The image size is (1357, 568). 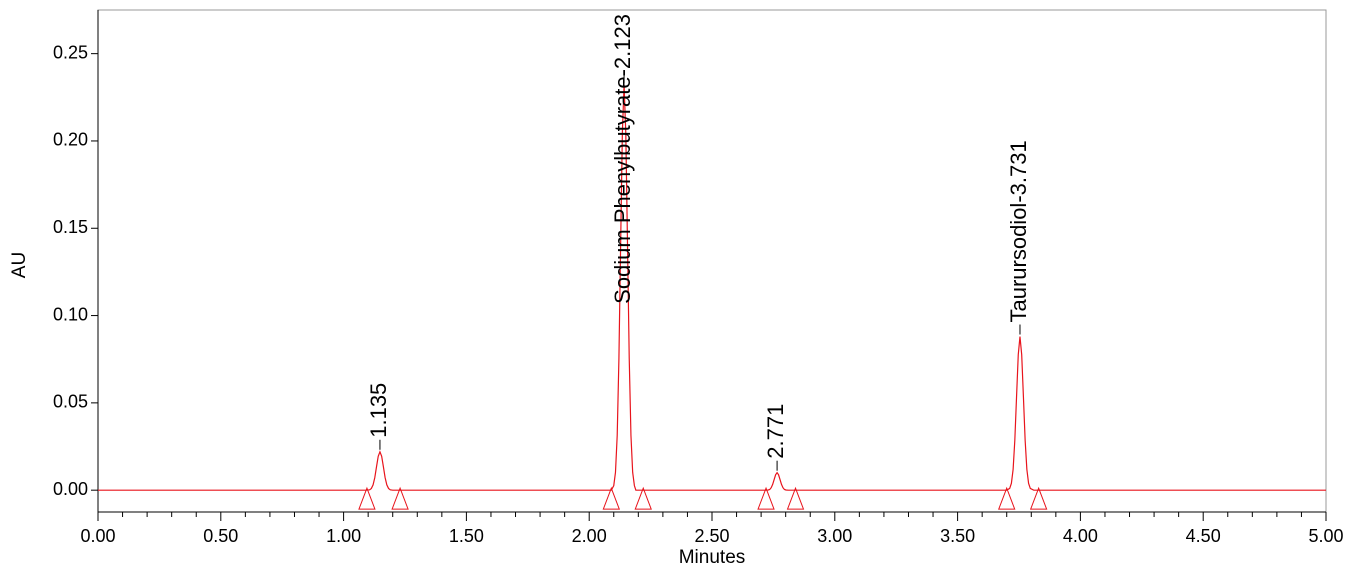 I want to click on y-tick-label: 0.10, so click(x=70, y=314).